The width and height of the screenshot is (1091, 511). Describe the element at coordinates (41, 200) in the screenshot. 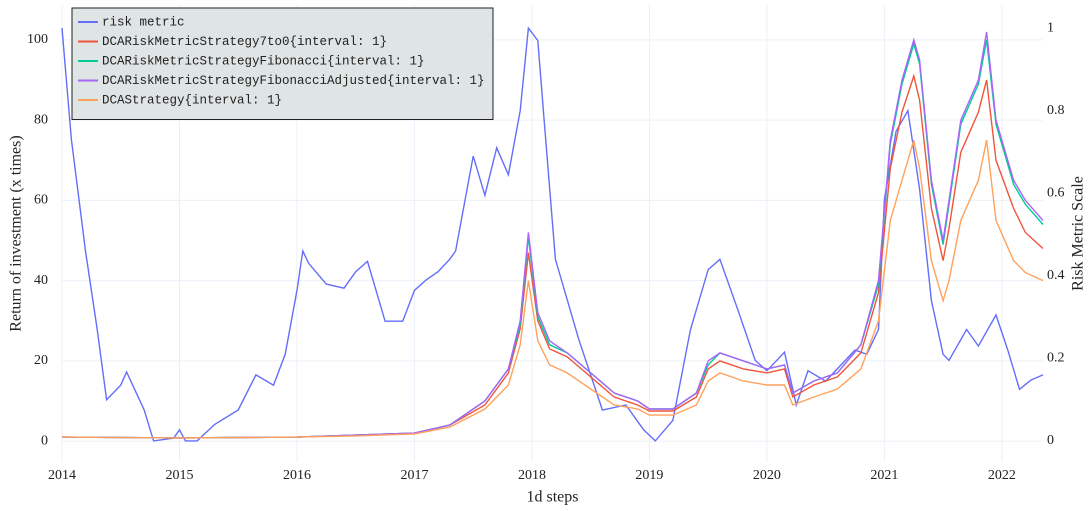

I see `y-tick-label: 60` at that location.